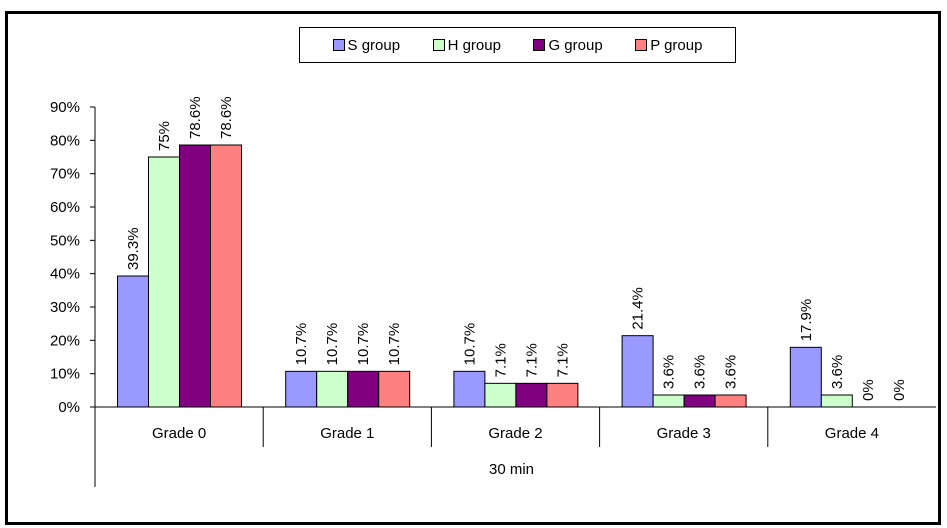 The image size is (947, 528). What do you see at coordinates (641, 45) in the screenshot?
I see `legend-swatch-p-group` at bounding box center [641, 45].